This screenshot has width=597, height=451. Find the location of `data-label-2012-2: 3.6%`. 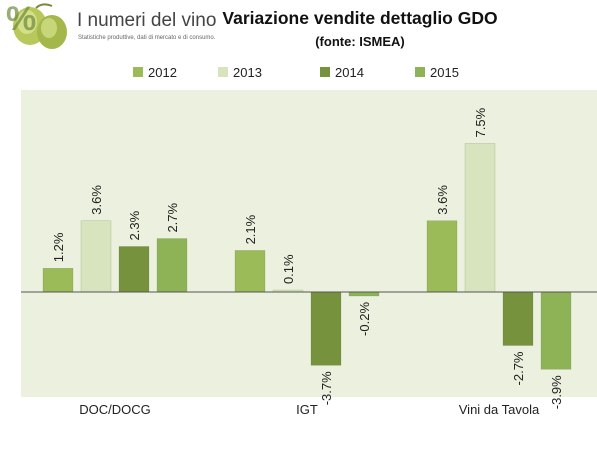

data-label-2012-2: 3.6% is located at coordinates (442, 200).